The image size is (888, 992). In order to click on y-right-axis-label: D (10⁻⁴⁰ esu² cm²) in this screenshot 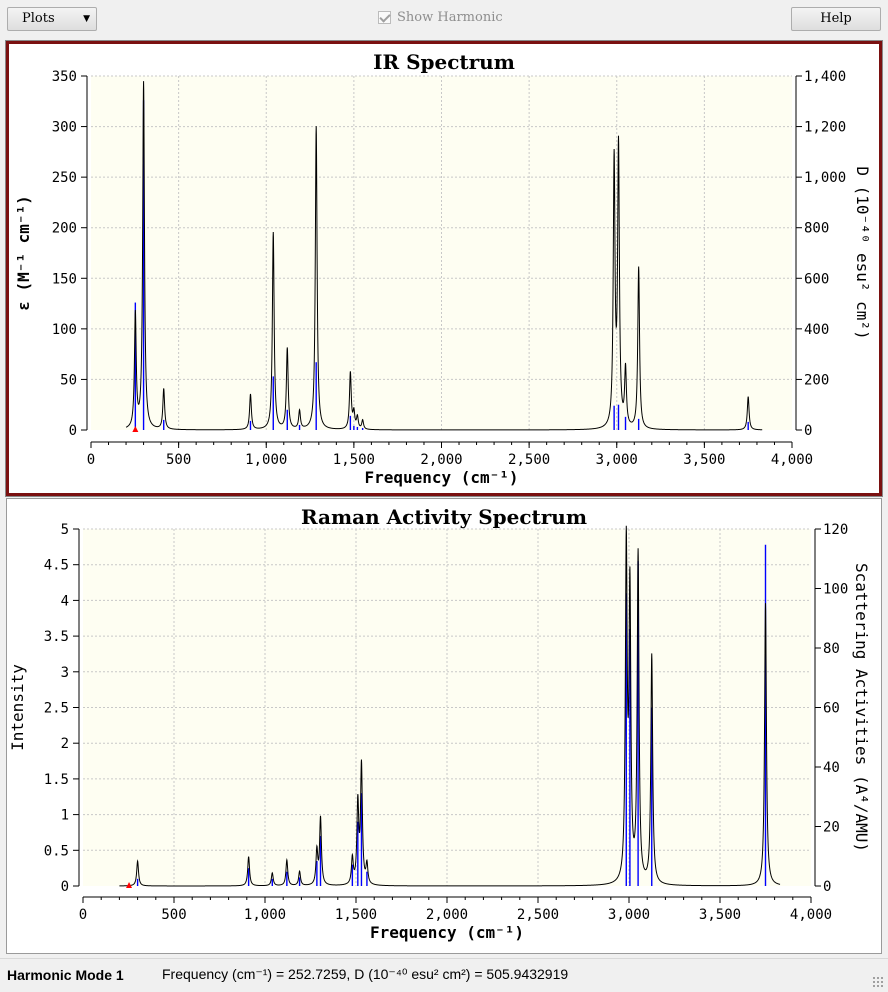, I will do `click(862, 252)`.